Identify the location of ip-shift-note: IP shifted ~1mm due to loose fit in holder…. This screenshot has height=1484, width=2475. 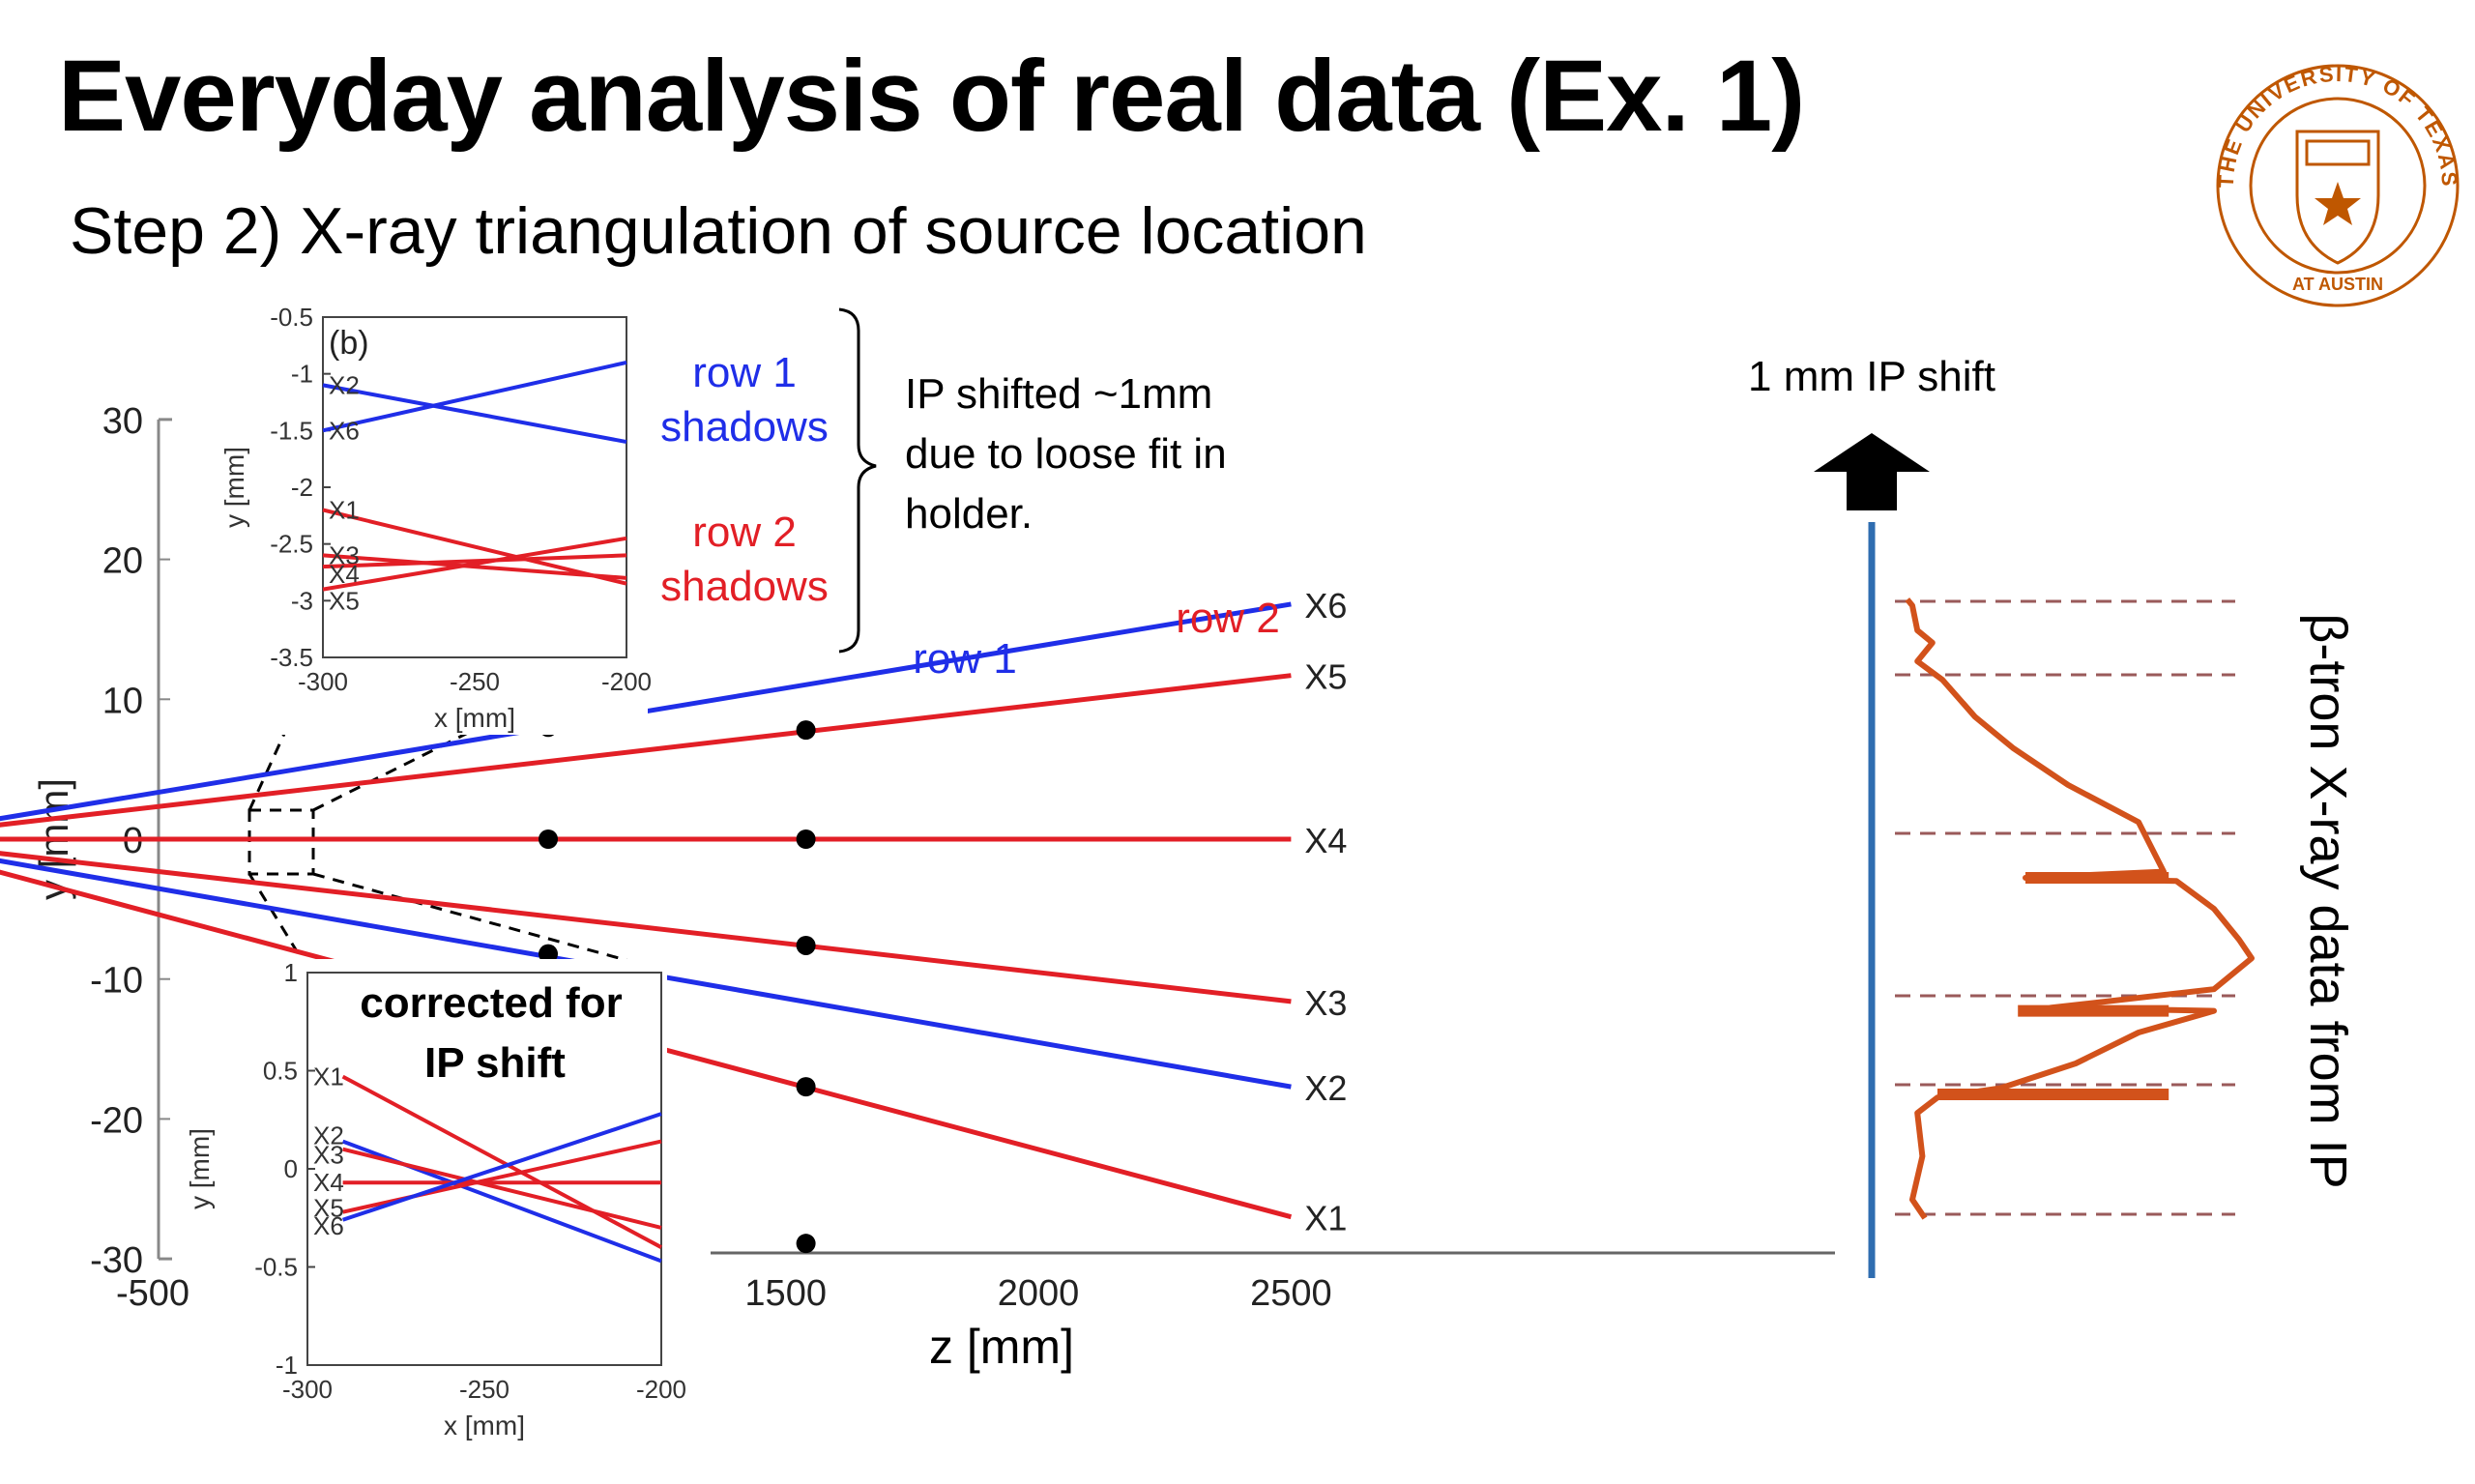
(1066, 454).